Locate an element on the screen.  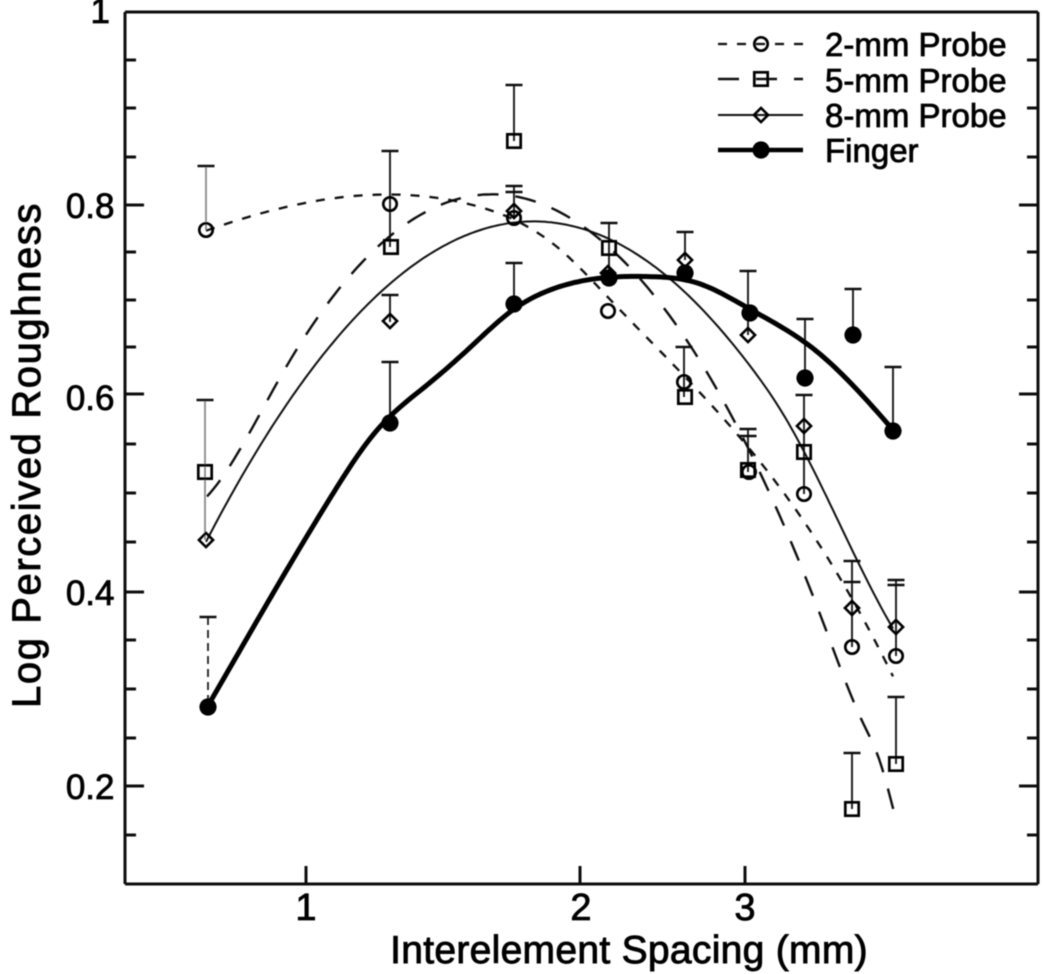
svg-text: 2 is located at coordinates (580, 908).